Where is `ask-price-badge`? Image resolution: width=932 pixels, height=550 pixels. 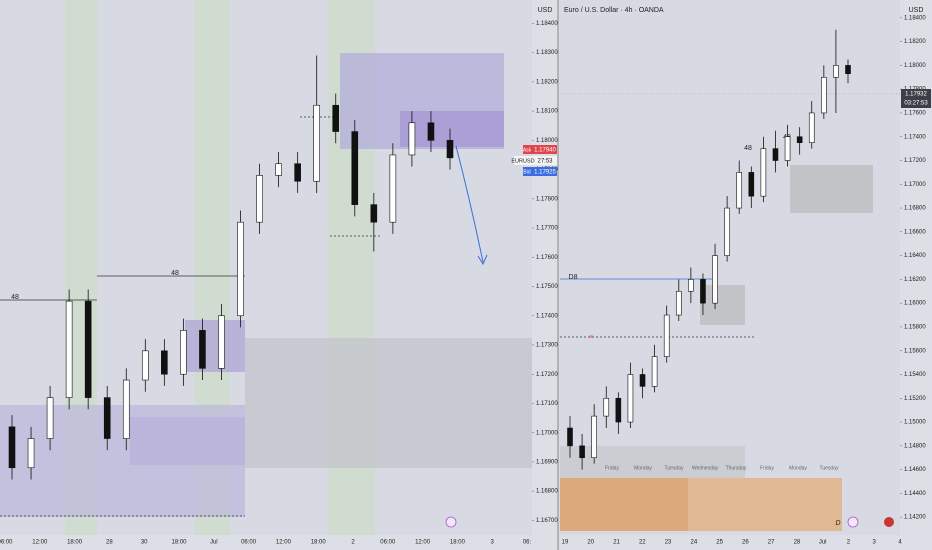
ask-price-badge is located at coordinates (544, 149).